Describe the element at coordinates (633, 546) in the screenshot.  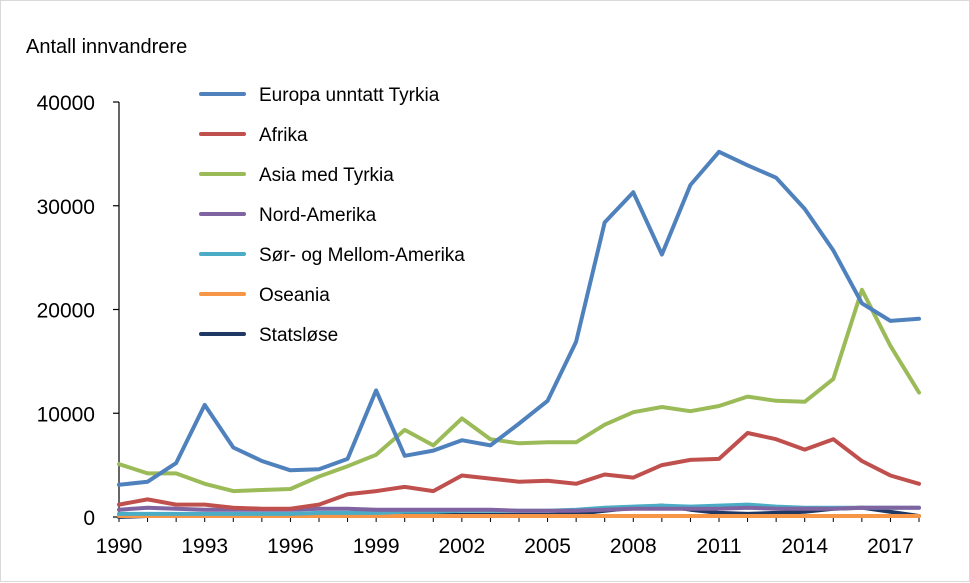
I see `x-tick-label: 2008` at that location.